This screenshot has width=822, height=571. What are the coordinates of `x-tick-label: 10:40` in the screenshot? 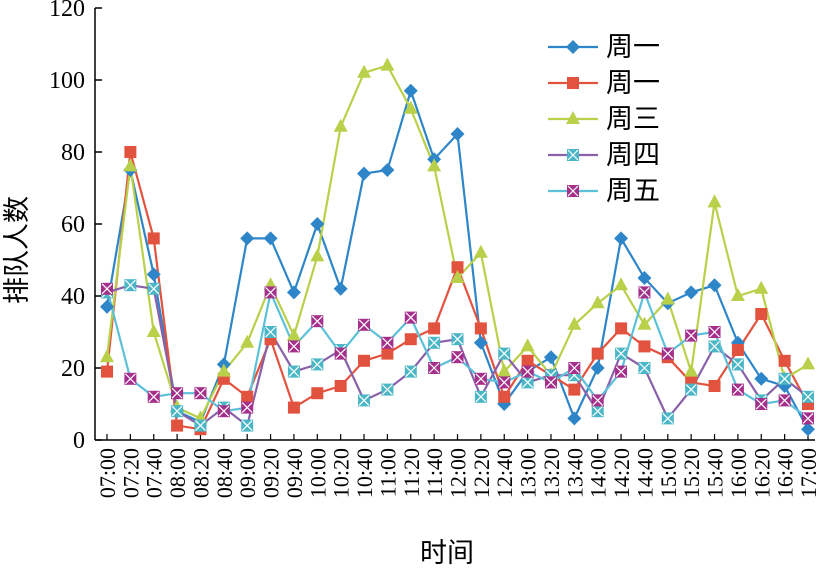 It's located at (364, 473).